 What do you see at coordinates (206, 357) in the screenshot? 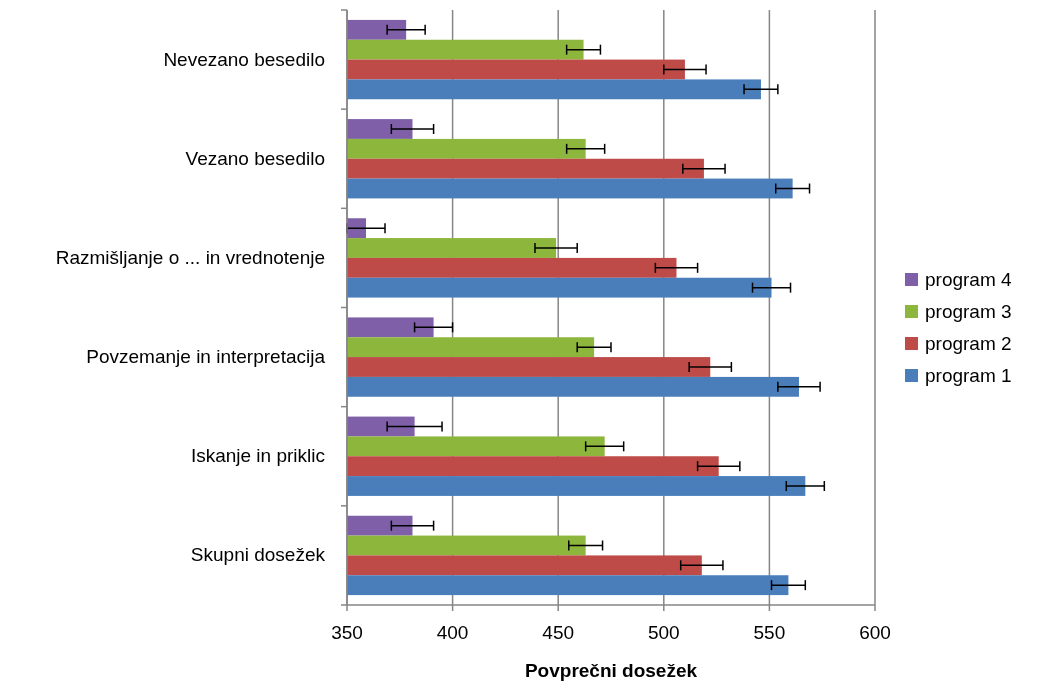
I see `y-tick-label: Povzemanje in interpretacija` at bounding box center [206, 357].